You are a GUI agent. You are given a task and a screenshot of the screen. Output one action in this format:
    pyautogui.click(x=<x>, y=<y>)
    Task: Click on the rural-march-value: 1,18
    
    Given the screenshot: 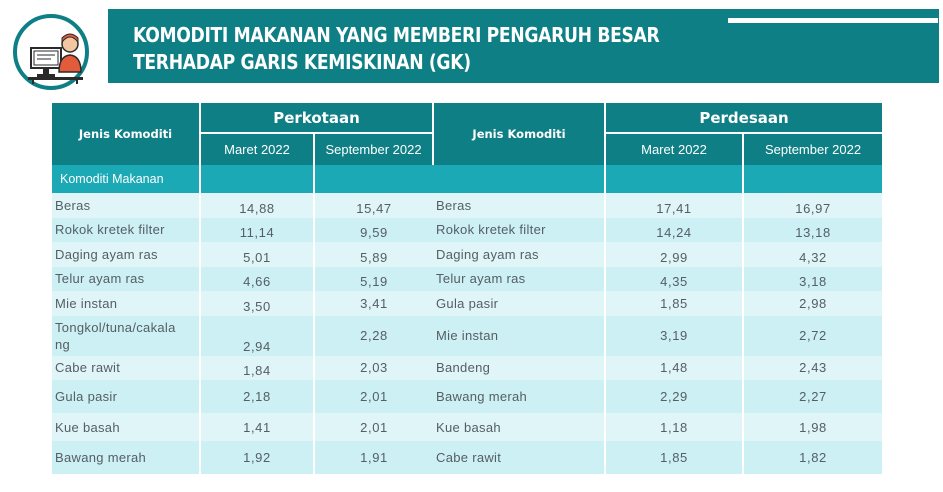 What is the action you would take?
    pyautogui.click(x=674, y=427)
    